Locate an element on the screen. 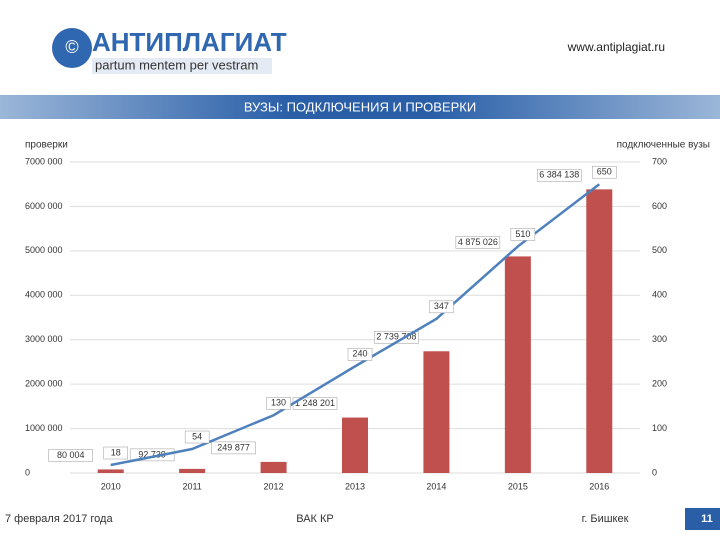 Image resolution: width=720 pixels, height=540 pixels. y-tick-label: 0 is located at coordinates (27, 472).